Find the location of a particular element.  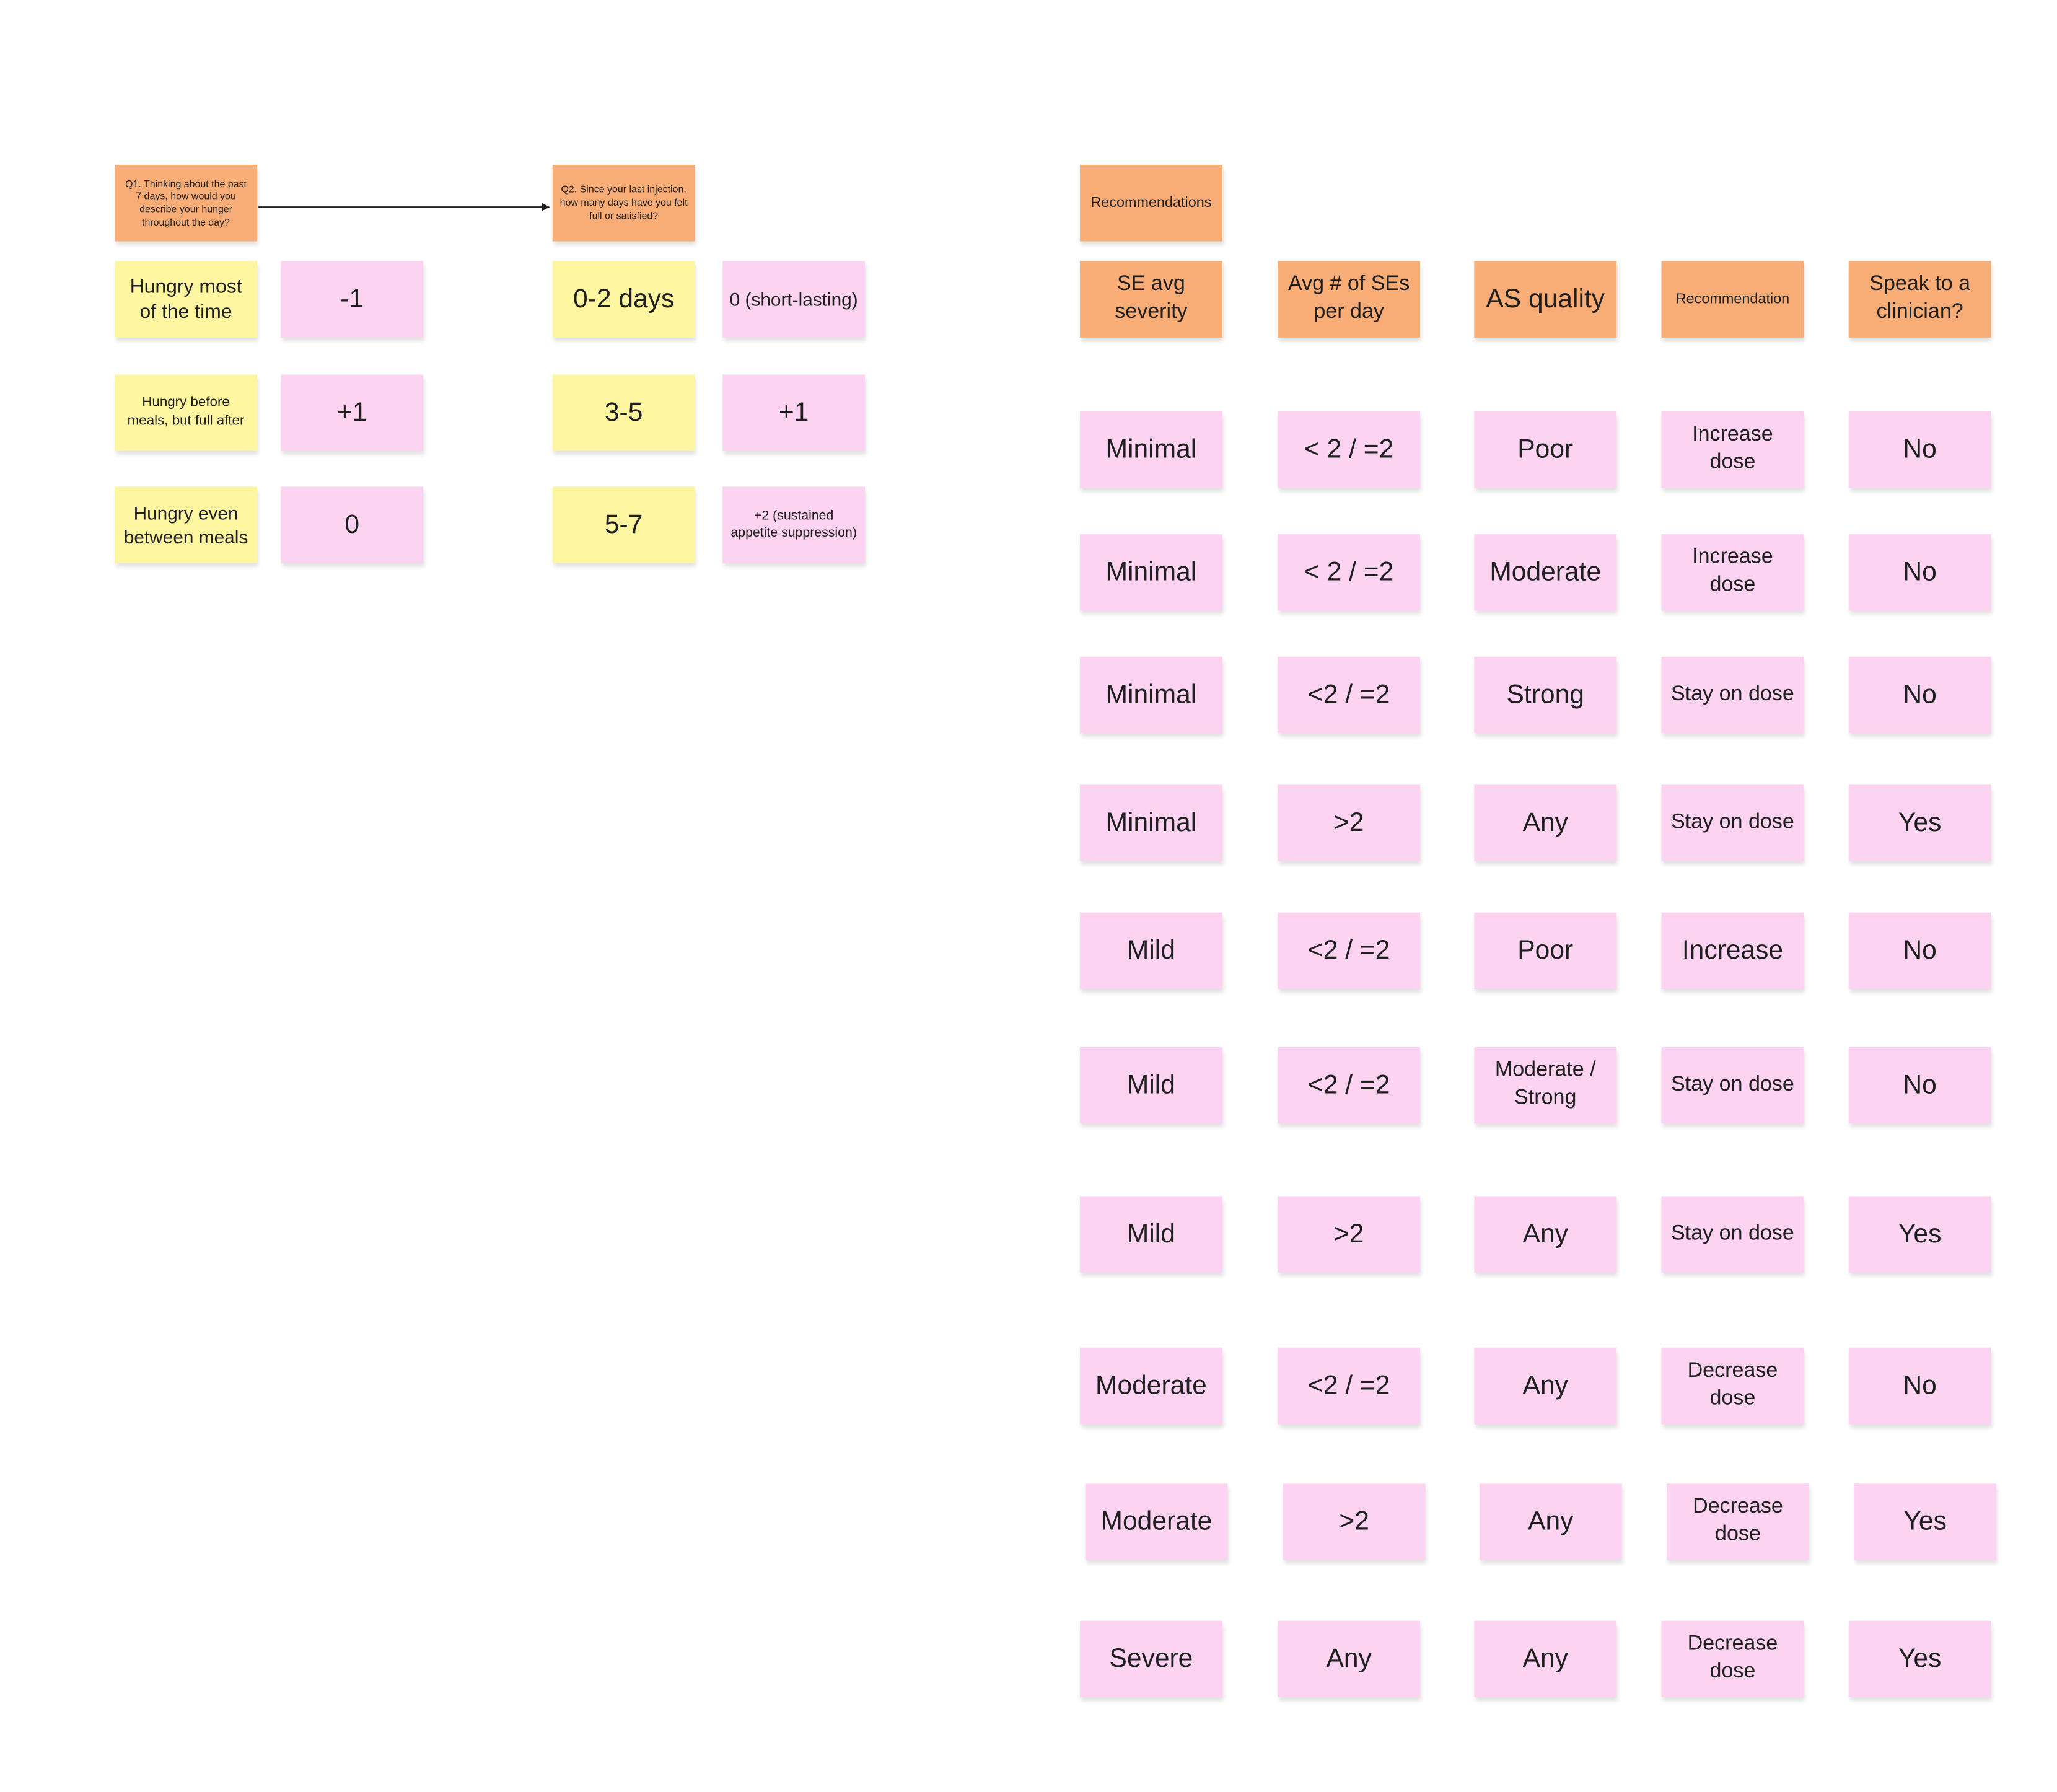

column-header: Recommendation is located at coordinates (1733, 300).